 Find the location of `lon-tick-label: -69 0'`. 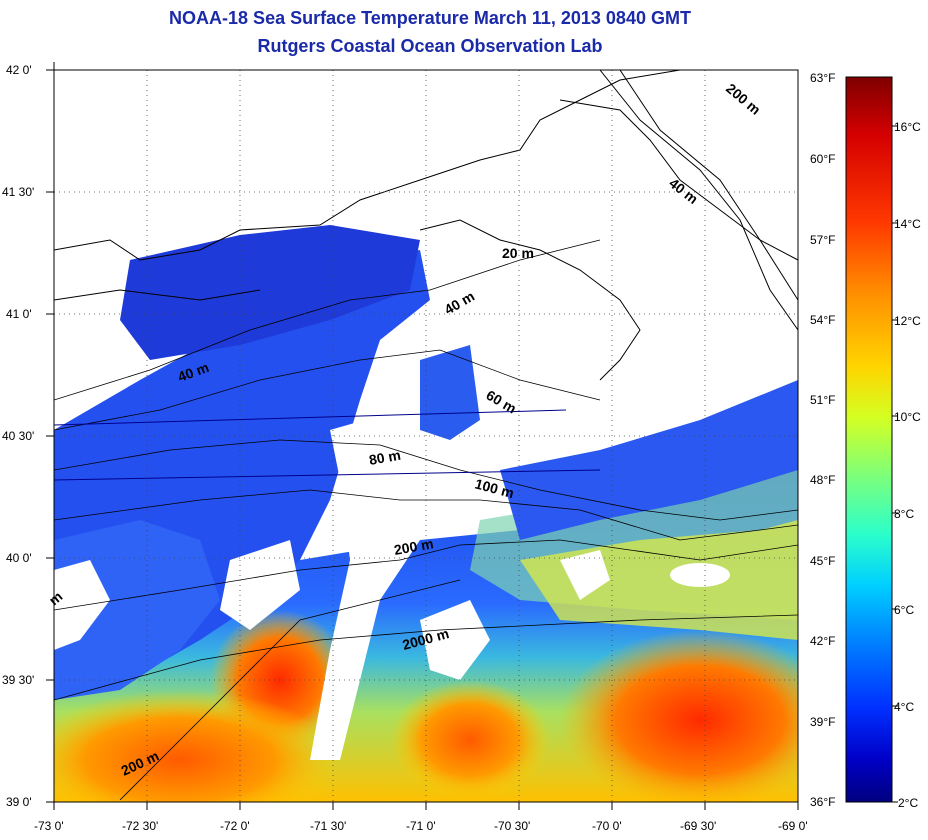

lon-tick-label: -69 0' is located at coordinates (793, 826).